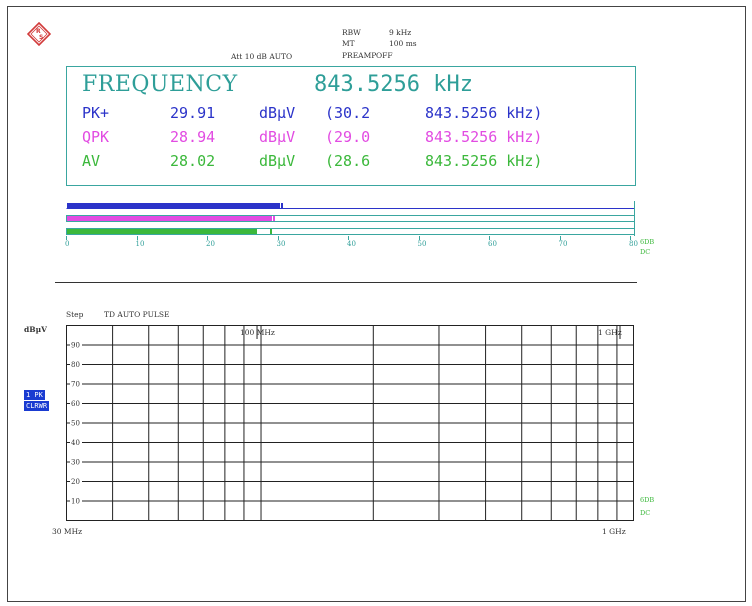  Describe the element at coordinates (346, 282) in the screenshot. I see `section-divider` at that location.